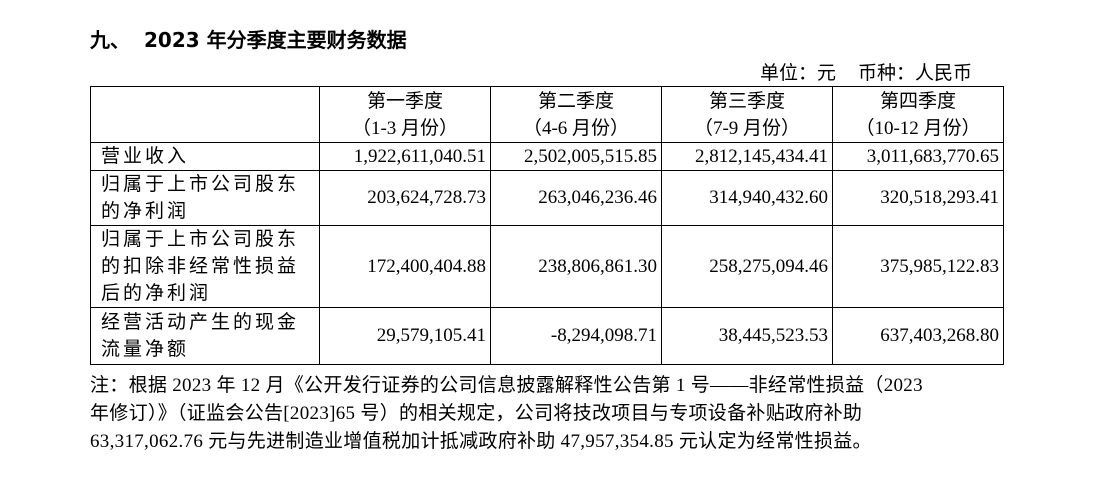 Image resolution: width=1096 pixels, height=486 pixels. Describe the element at coordinates (747, 198) in the screenshot. I see `cell-value: 314,940,432.60` at that location.